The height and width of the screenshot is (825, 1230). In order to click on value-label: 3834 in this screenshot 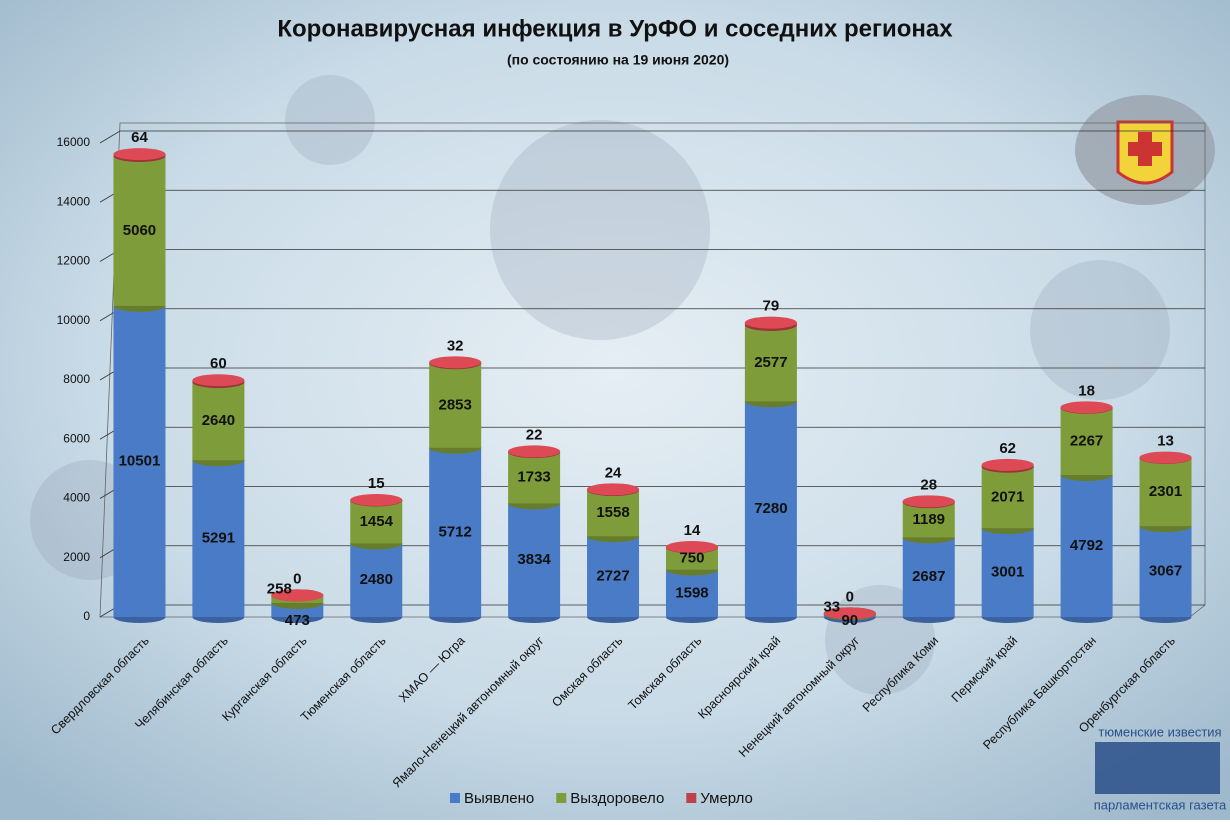, I will do `click(534, 559)`.